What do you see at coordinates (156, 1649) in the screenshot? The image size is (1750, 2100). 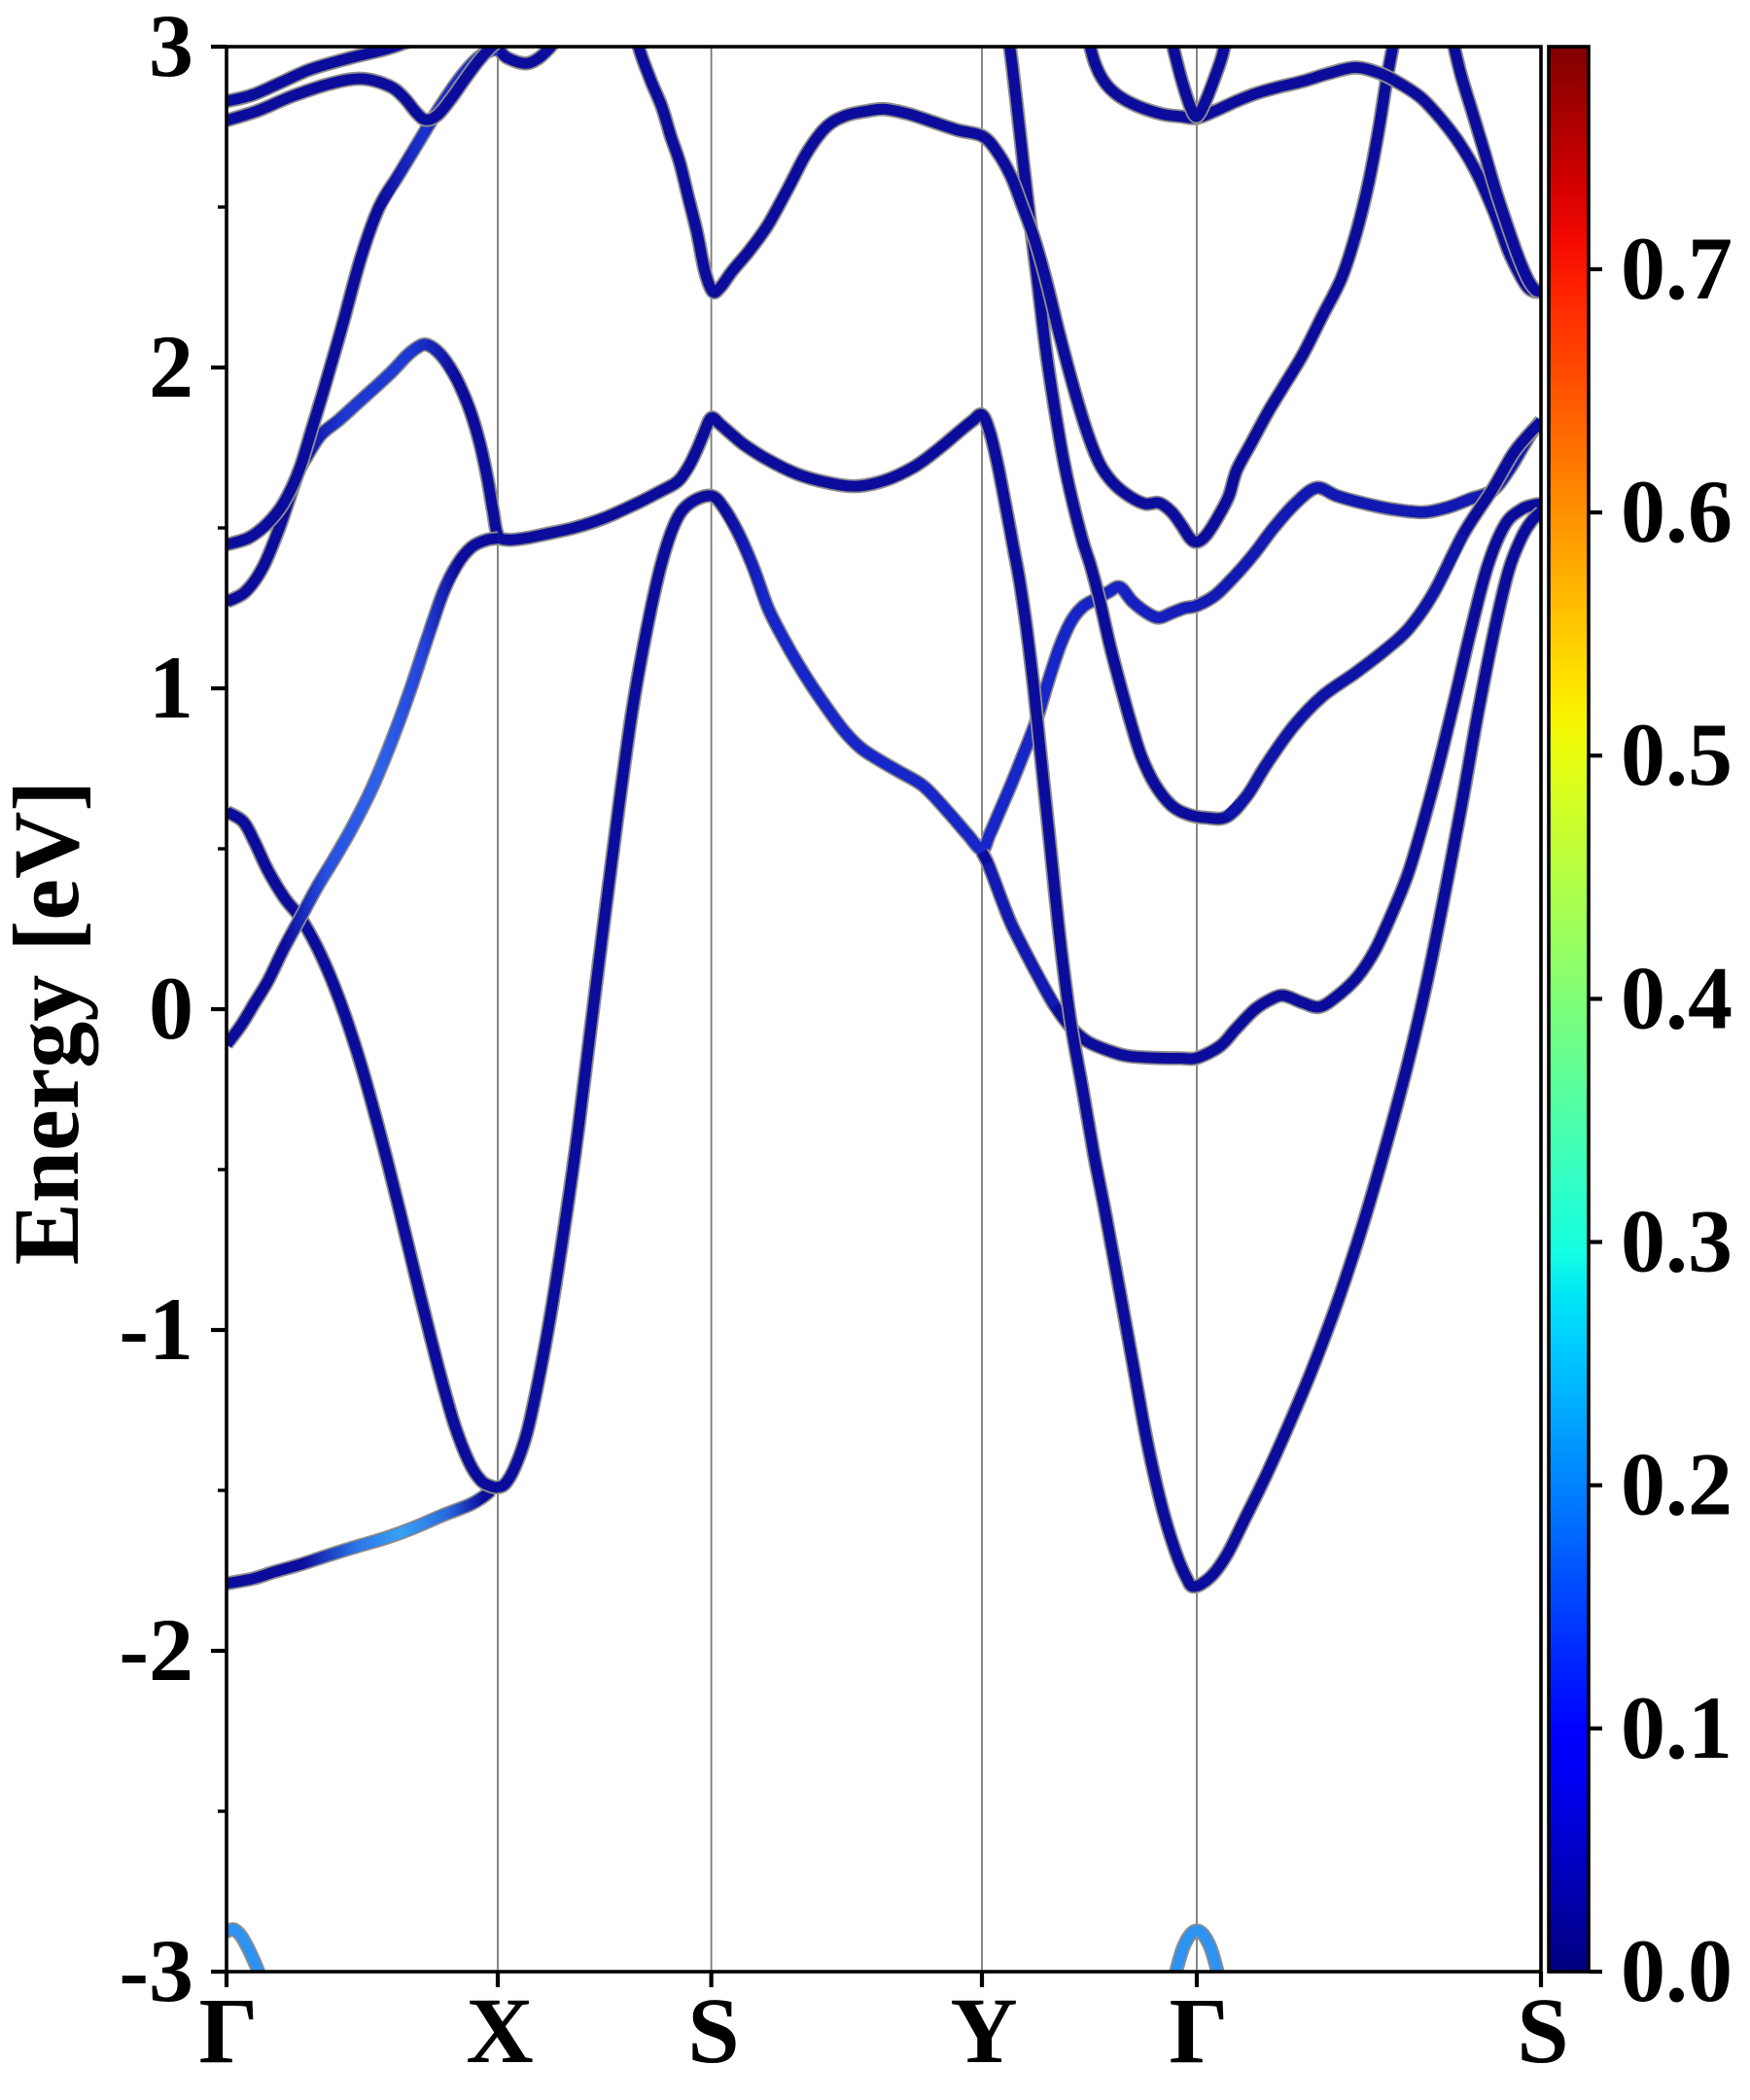 I see `svg-text: -2` at bounding box center [156, 1649].